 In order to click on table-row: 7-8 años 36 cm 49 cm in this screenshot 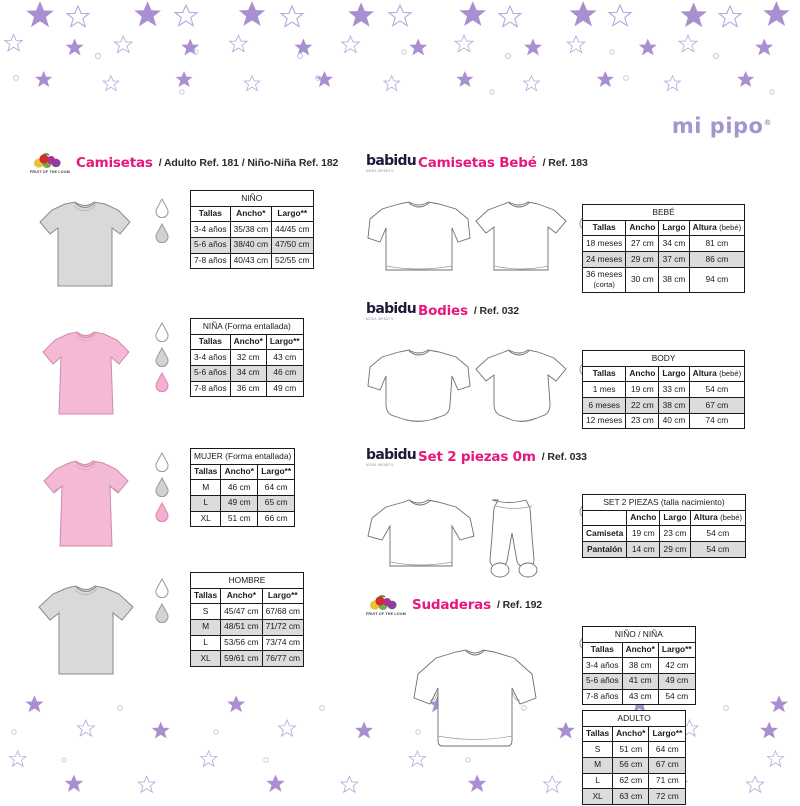, I will do `click(247, 389)`.